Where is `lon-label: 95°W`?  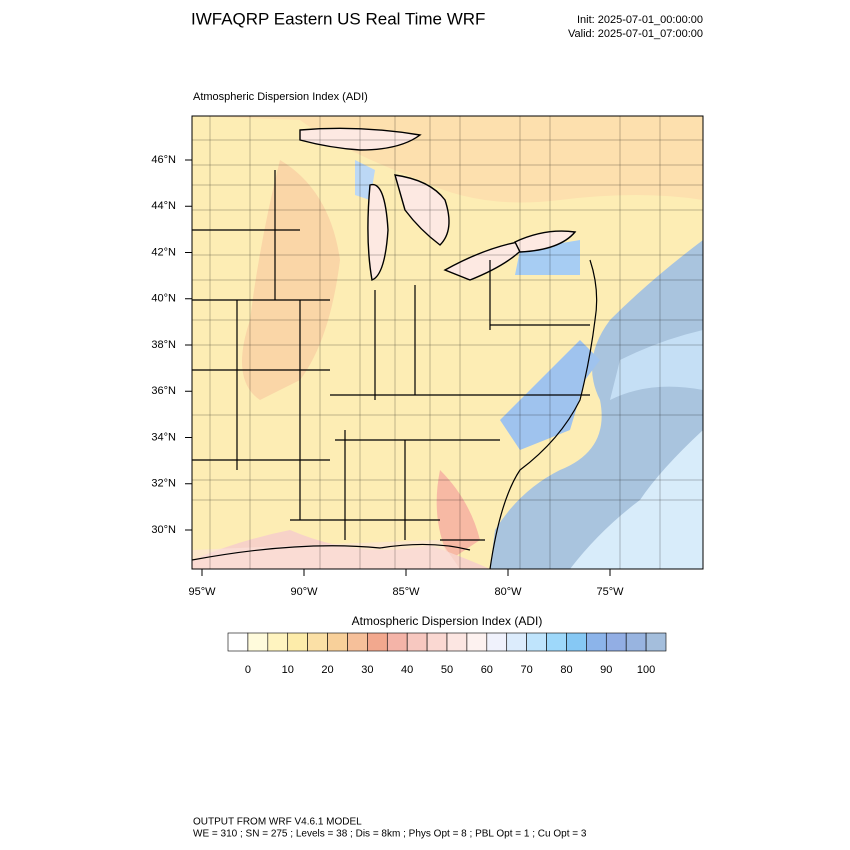
lon-label: 95°W is located at coordinates (202, 592).